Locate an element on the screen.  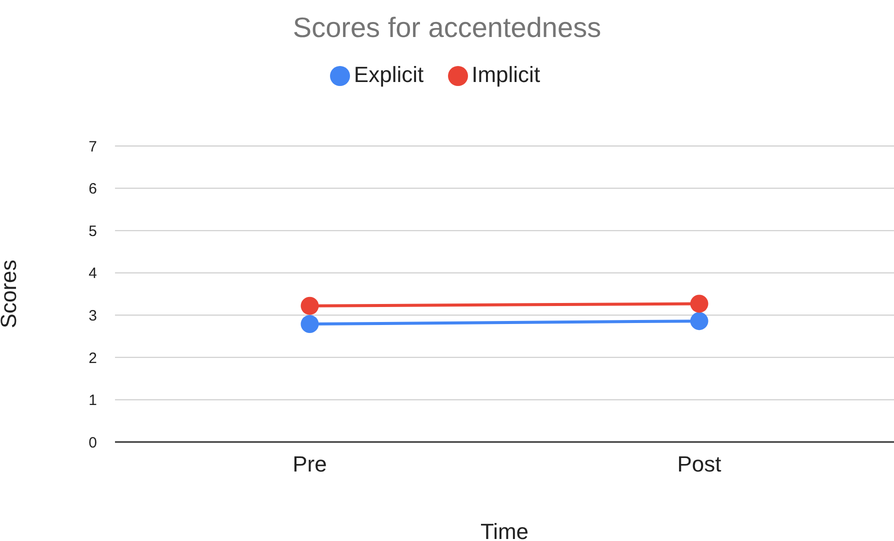
y-tick-label: 3 is located at coordinates (92, 315).